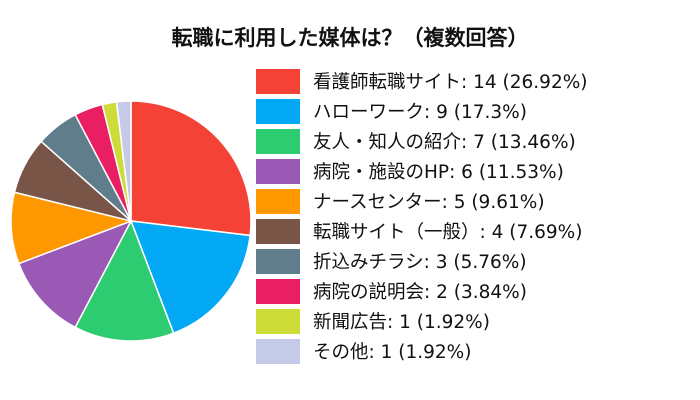 Image resolution: width=700 pixels, height=400 pixels. Describe the element at coordinates (476, 351) in the screenshot. I see `legend-item: その他: 1 (1.92%)` at that location.